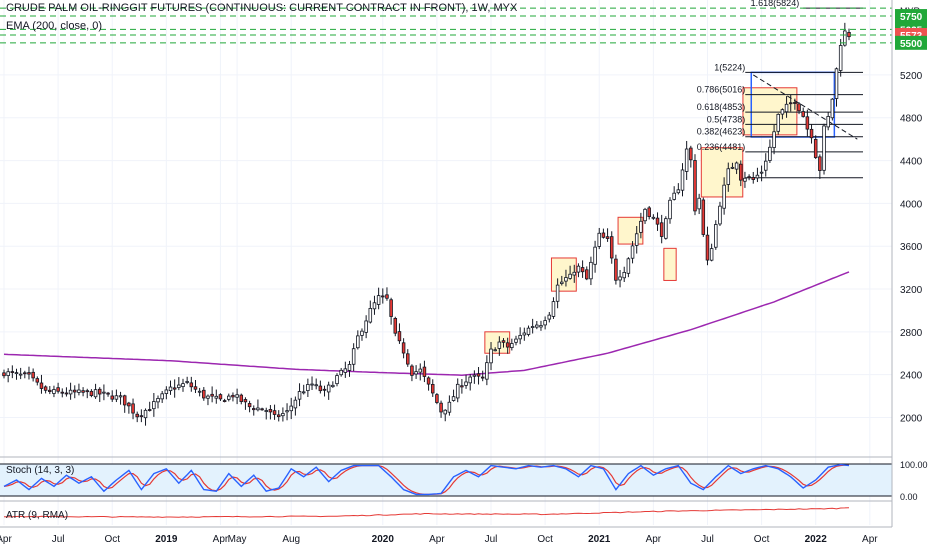 The height and width of the screenshot is (550, 932). Describe the element at coordinates (630, 230) in the screenshot. I see `highlight-box` at that location.